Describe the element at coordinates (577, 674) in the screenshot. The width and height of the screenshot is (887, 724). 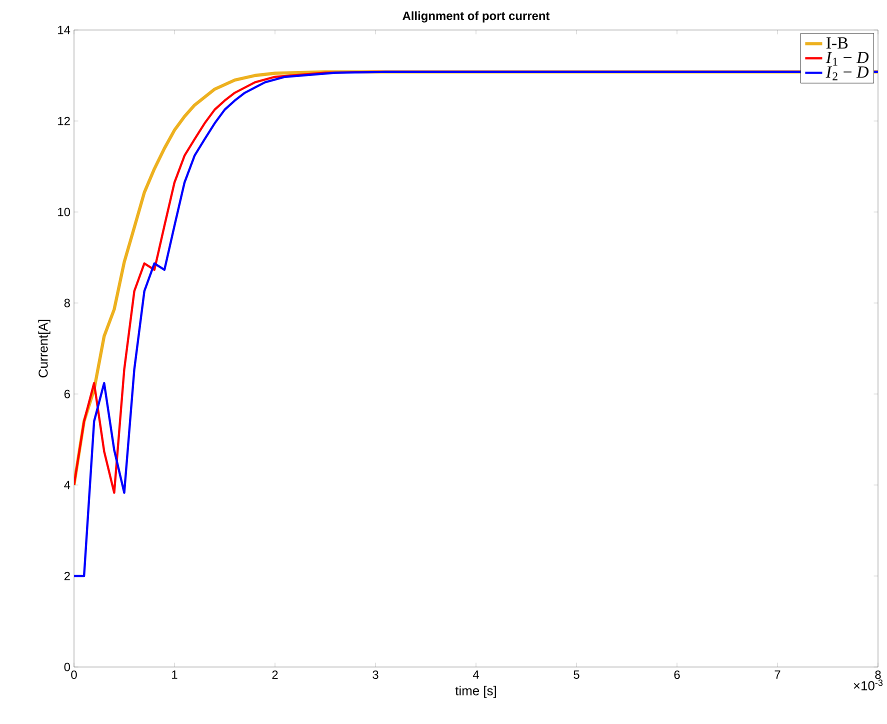
I see `x-tick-label: 5` at that location.